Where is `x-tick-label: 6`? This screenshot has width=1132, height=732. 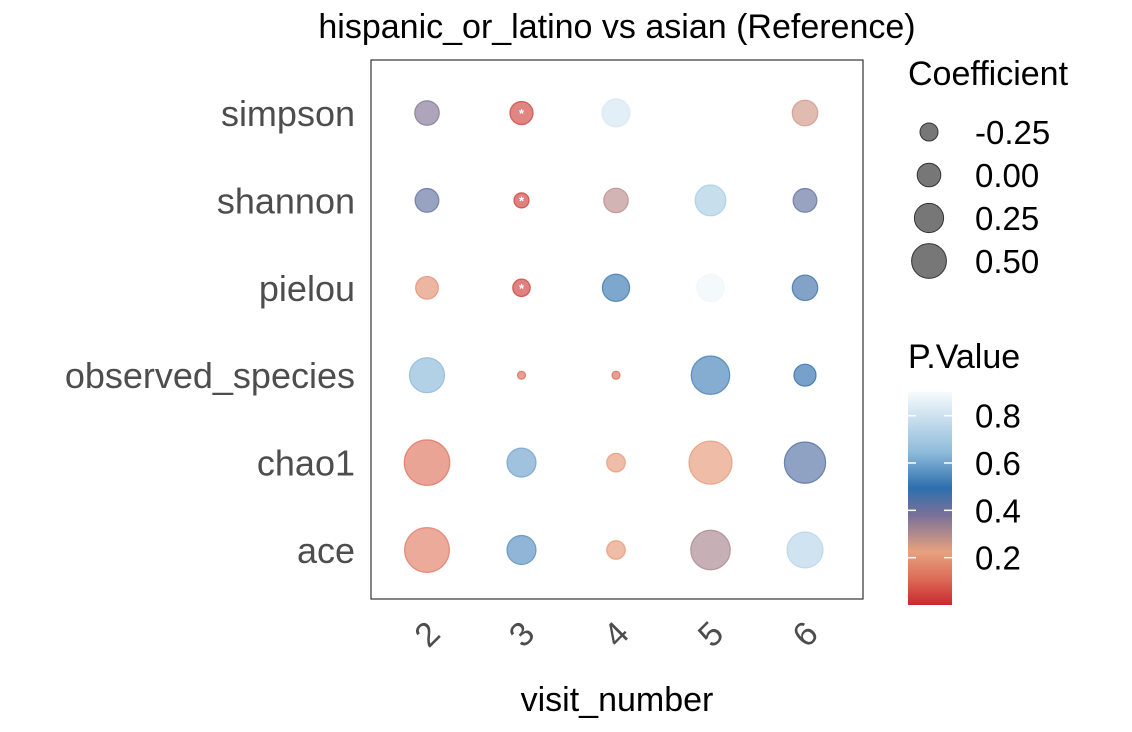 x-tick-label: 6 is located at coordinates (805, 634).